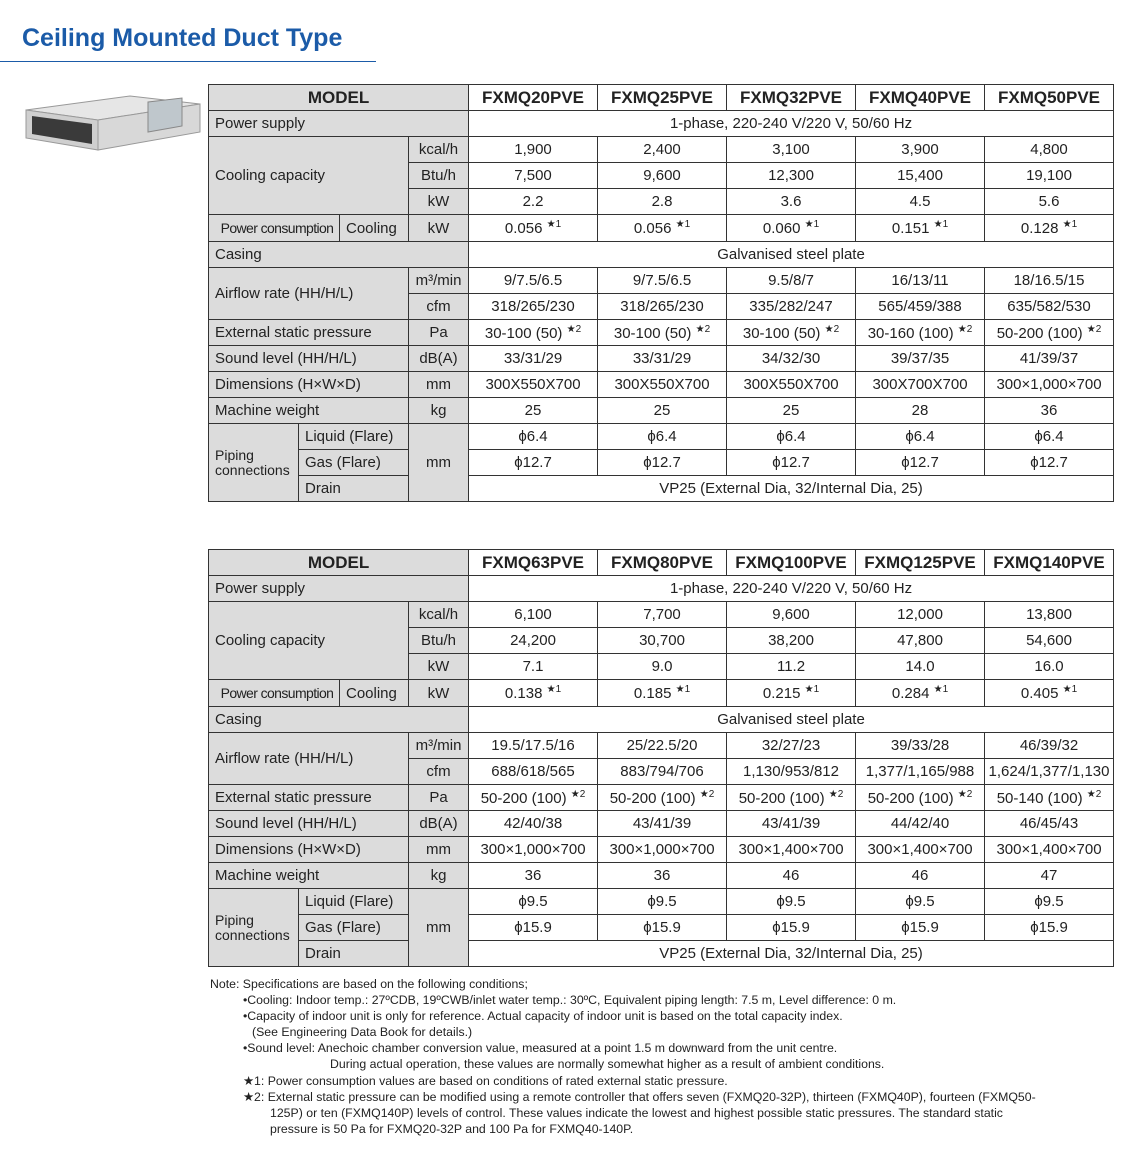 The image size is (1140, 1170). What do you see at coordinates (1049, 175) in the screenshot?
I see `value-cell: 19,100` at bounding box center [1049, 175].